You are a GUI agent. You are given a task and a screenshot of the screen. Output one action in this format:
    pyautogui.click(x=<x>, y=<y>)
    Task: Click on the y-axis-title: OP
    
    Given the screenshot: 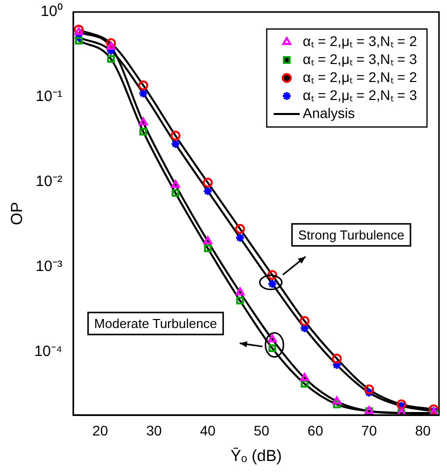 What is the action you would take?
    pyautogui.click(x=17, y=214)
    